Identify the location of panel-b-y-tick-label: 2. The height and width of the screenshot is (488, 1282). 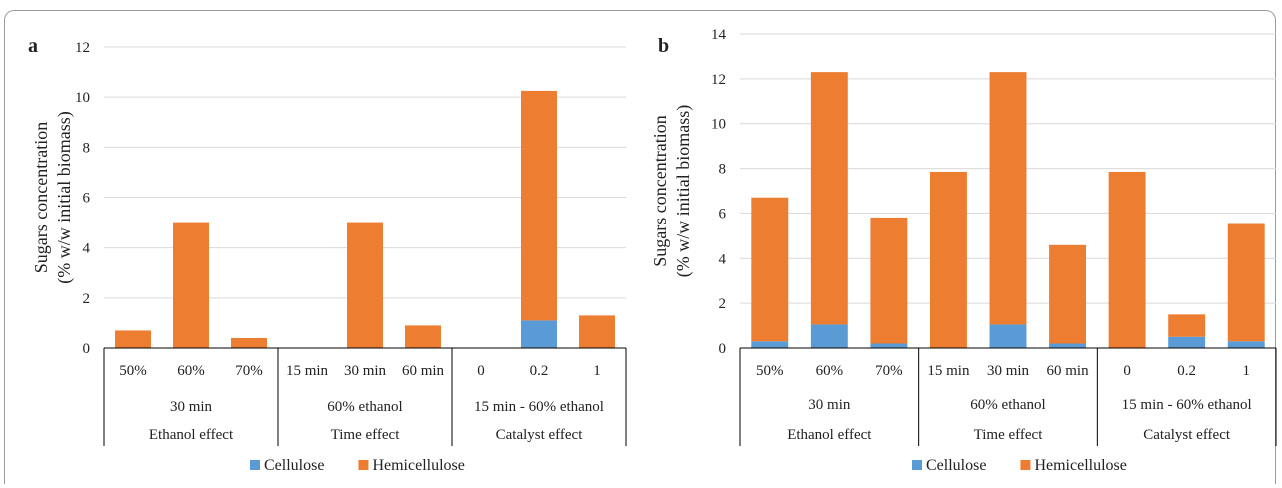
(723, 304).